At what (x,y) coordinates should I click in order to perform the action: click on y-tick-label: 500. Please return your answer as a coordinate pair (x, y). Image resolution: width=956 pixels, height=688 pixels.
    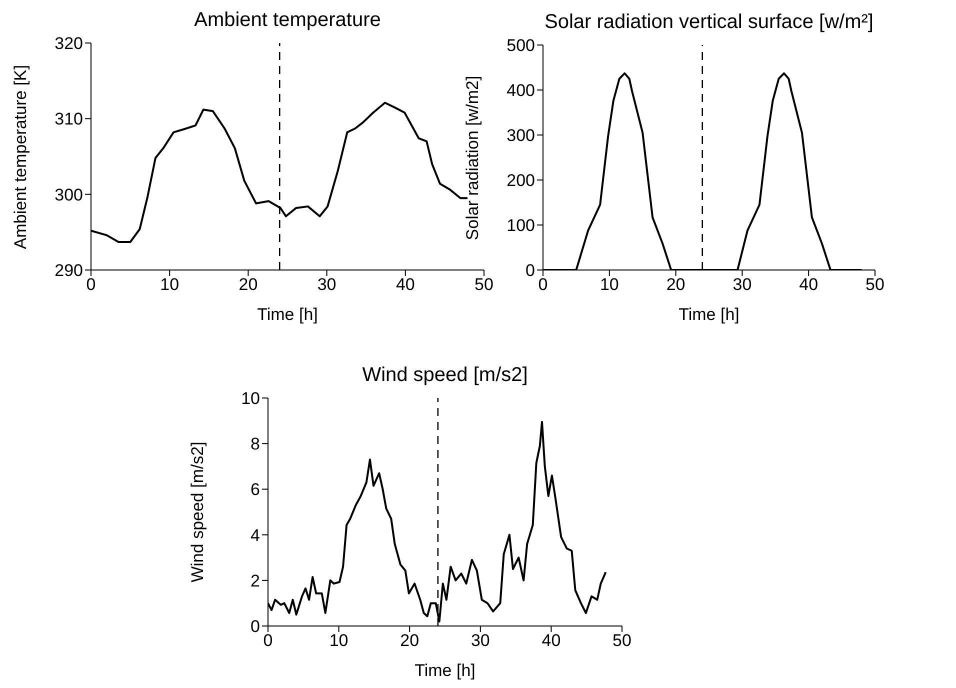
    Looking at the image, I should click on (520, 46).